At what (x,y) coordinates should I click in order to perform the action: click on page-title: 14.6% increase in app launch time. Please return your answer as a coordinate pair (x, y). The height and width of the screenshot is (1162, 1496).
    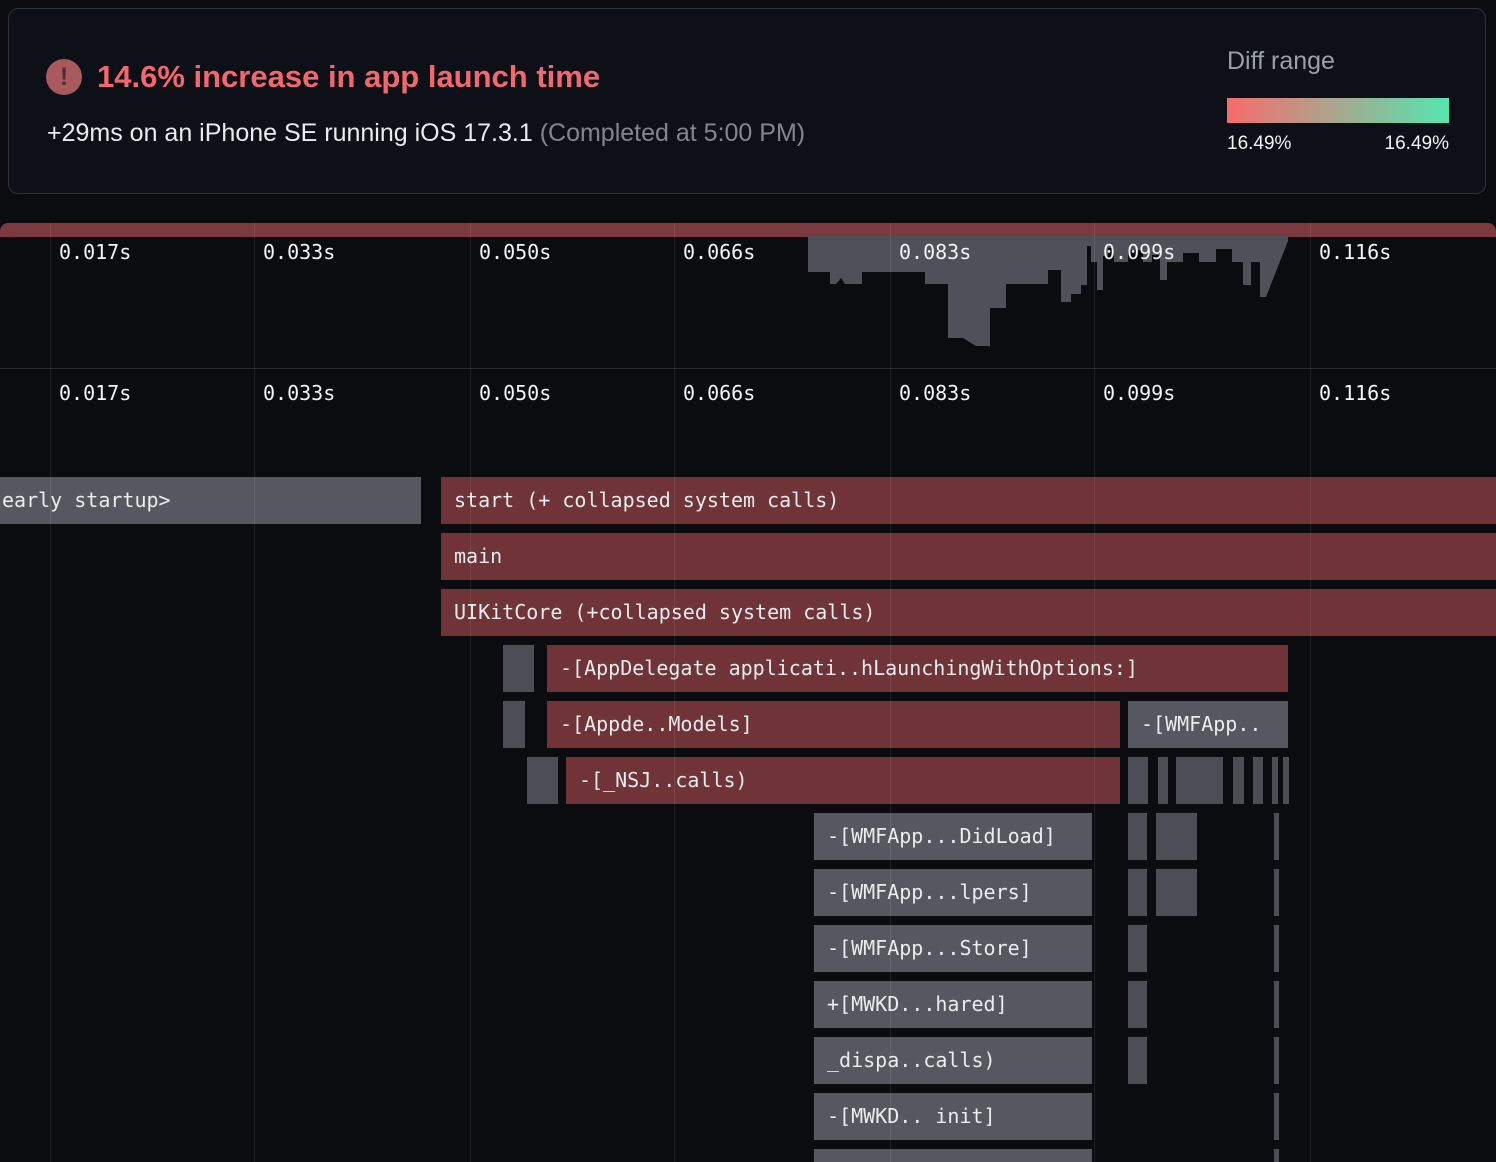
    Looking at the image, I should click on (349, 76).